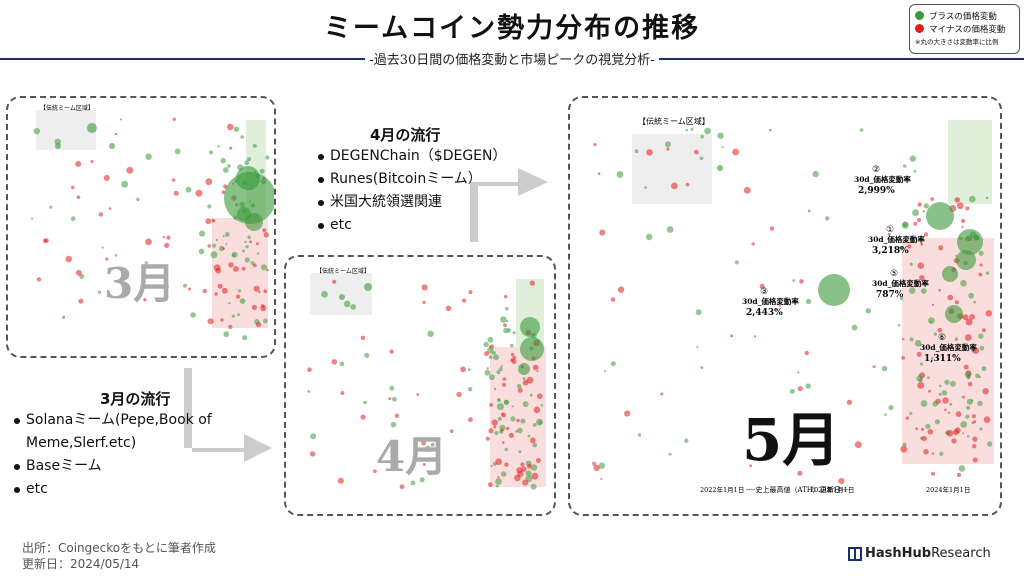 This screenshot has width=1024, height=576. What do you see at coordinates (441, 156) in the screenshot?
I see `trend-april-item: DEGENChain（$DEGEN）` at bounding box center [441, 156].